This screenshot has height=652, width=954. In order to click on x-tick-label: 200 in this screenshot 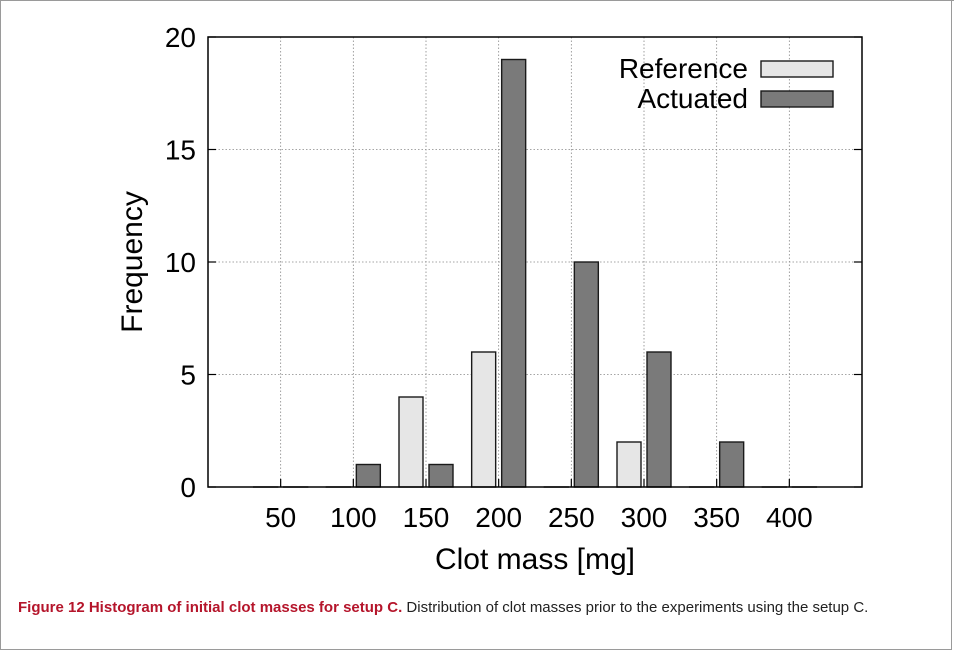, I will do `click(498, 517)`.